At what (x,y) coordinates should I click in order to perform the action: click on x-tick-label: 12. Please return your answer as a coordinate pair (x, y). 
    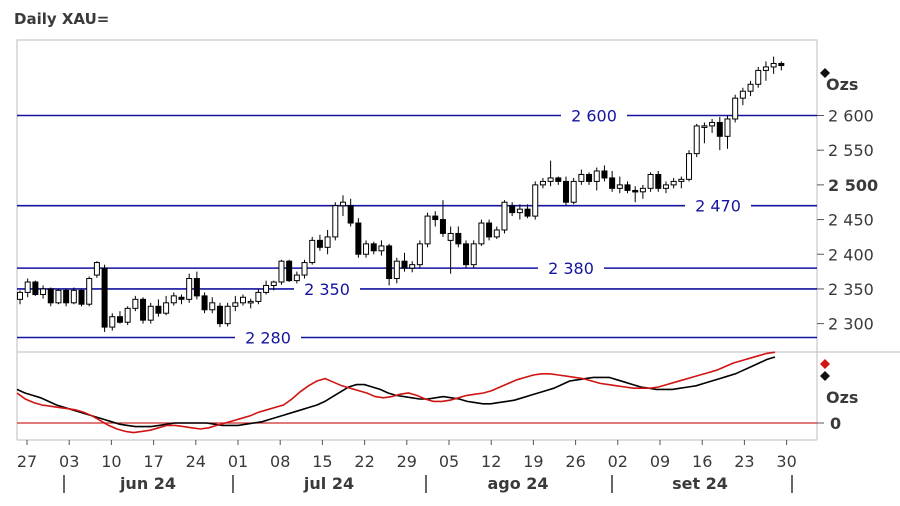
    Looking at the image, I should click on (491, 461).